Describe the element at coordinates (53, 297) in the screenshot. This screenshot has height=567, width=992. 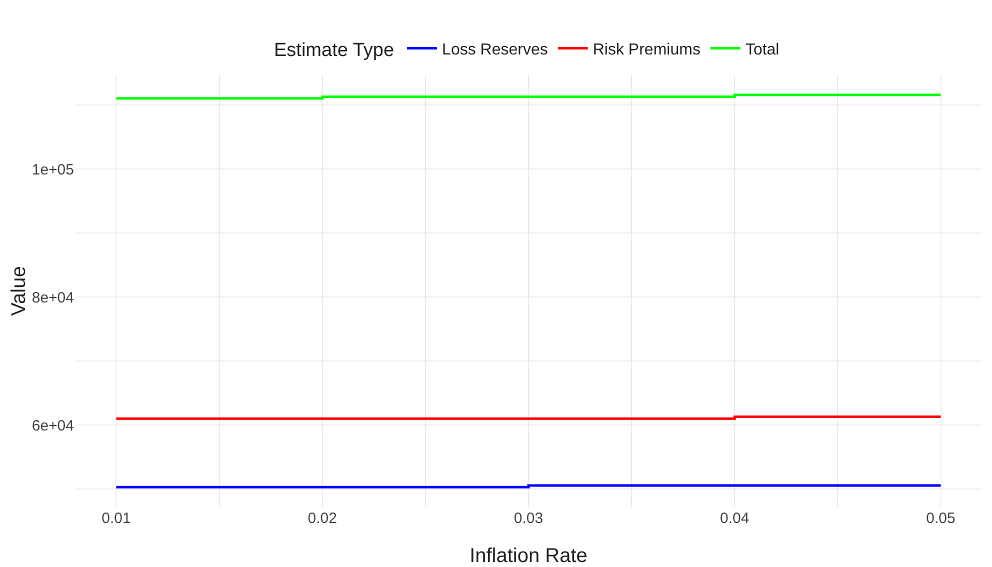
I see `y-tick-label: 8e+04` at that location.